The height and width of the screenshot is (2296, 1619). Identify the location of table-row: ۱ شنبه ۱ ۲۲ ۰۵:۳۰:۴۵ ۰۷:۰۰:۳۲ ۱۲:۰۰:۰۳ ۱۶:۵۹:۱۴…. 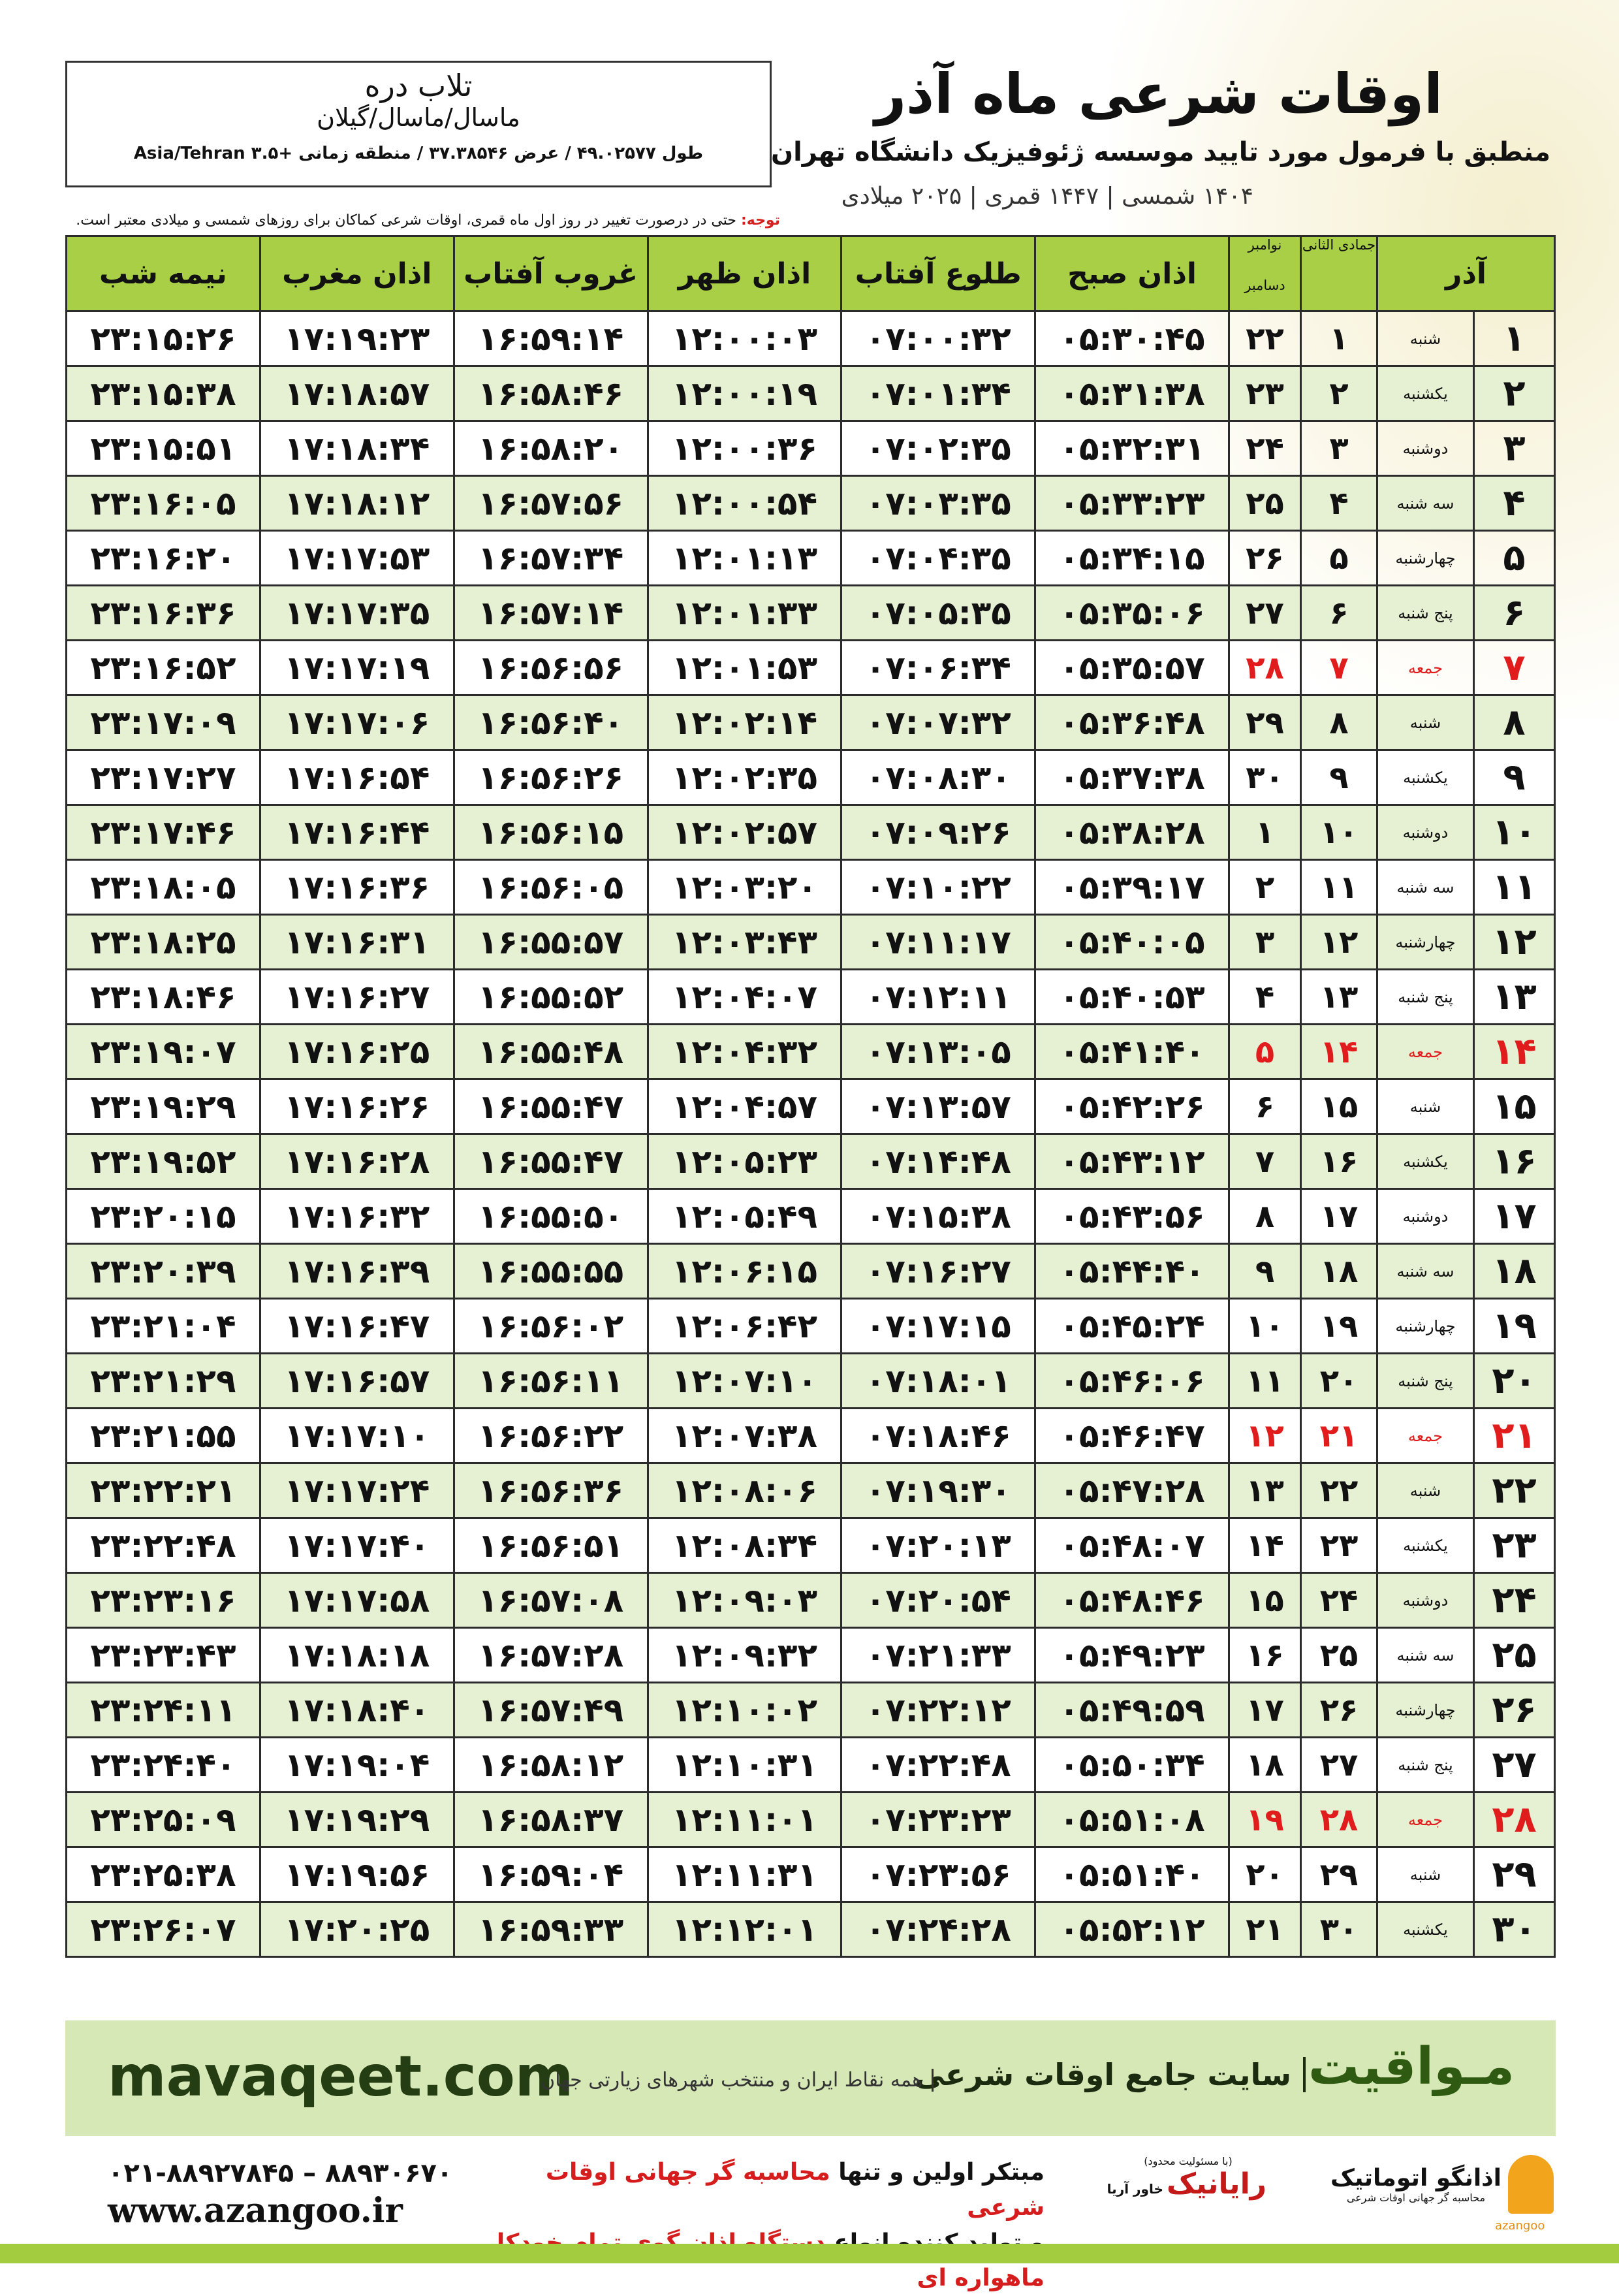
(811, 338).